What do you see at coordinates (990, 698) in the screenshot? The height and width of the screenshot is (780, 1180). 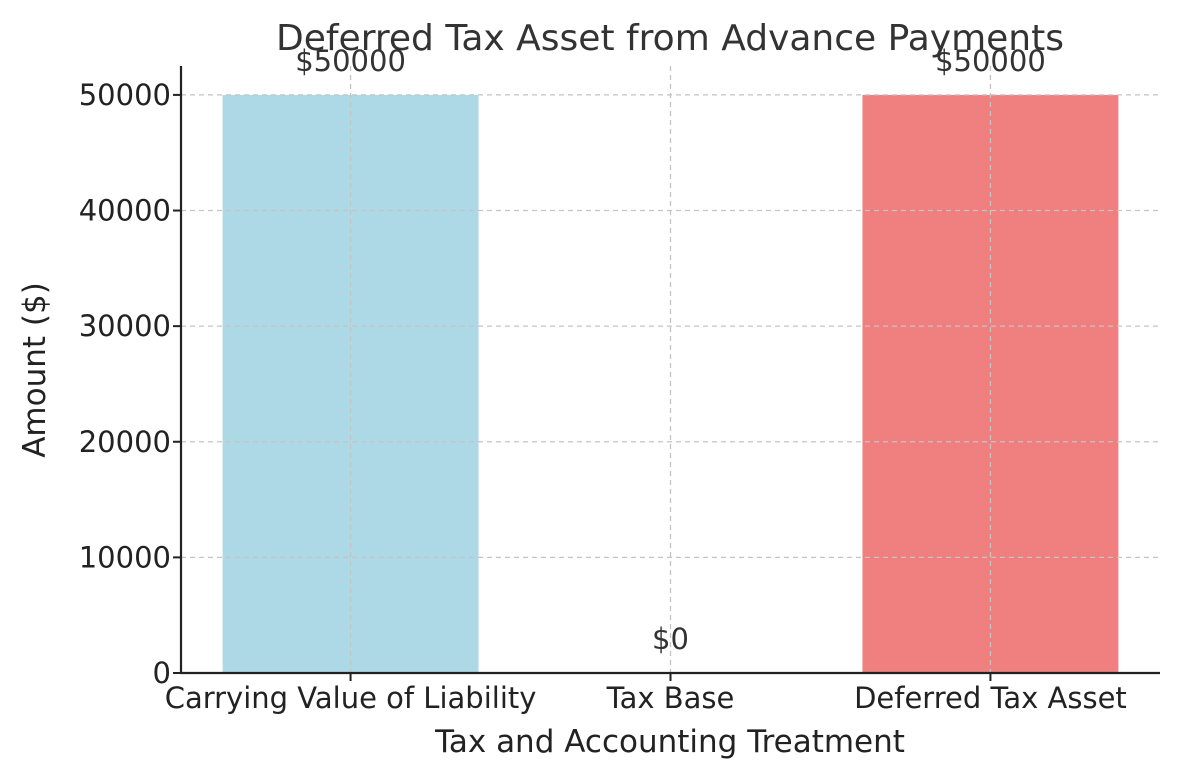 I see `x-tick-label: Deferred Tax Asset` at bounding box center [990, 698].